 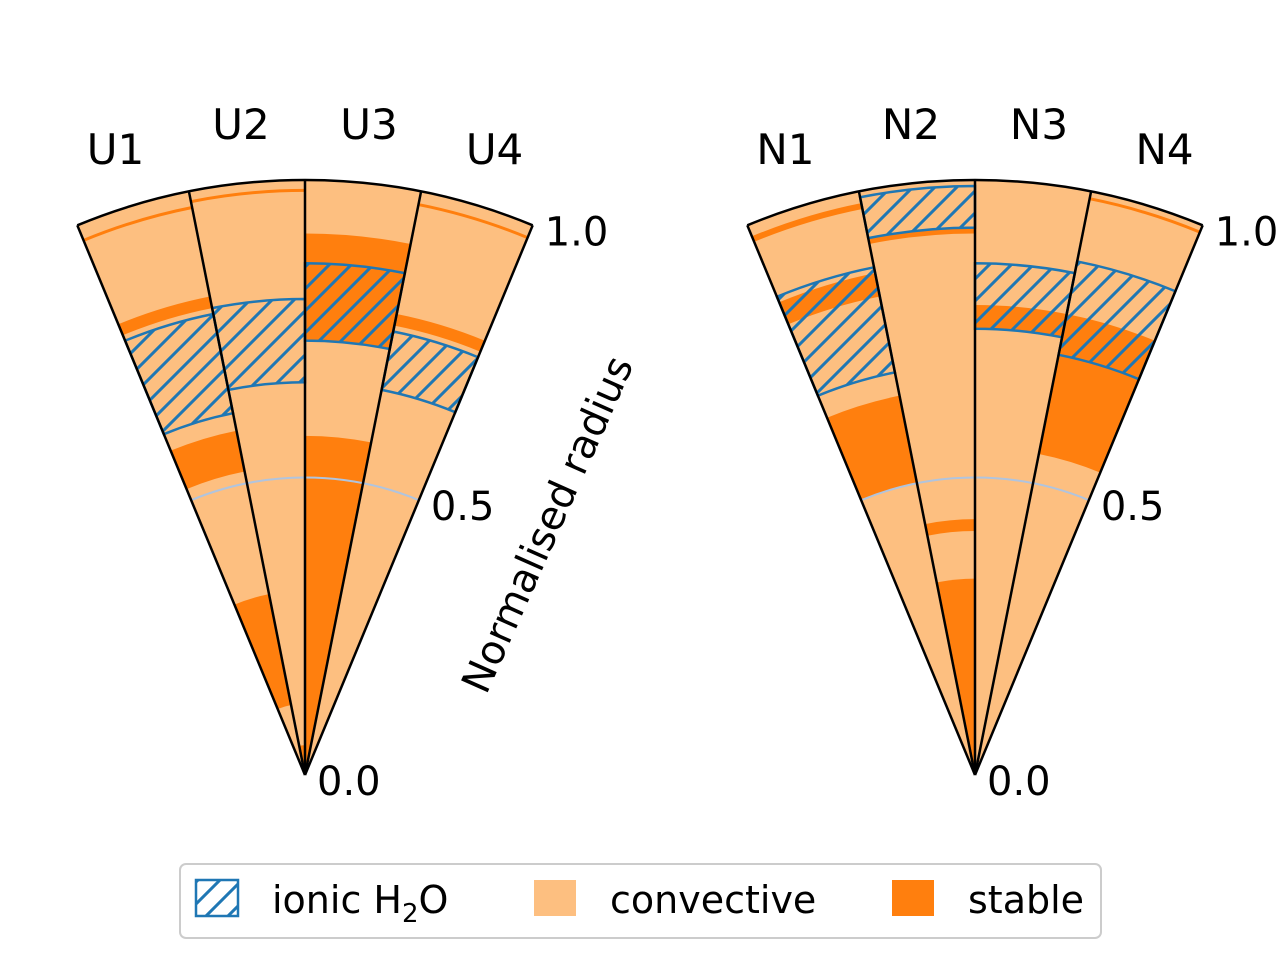 What do you see at coordinates (217, 898) in the screenshot?
I see `legend-swatch-ionic` at bounding box center [217, 898].